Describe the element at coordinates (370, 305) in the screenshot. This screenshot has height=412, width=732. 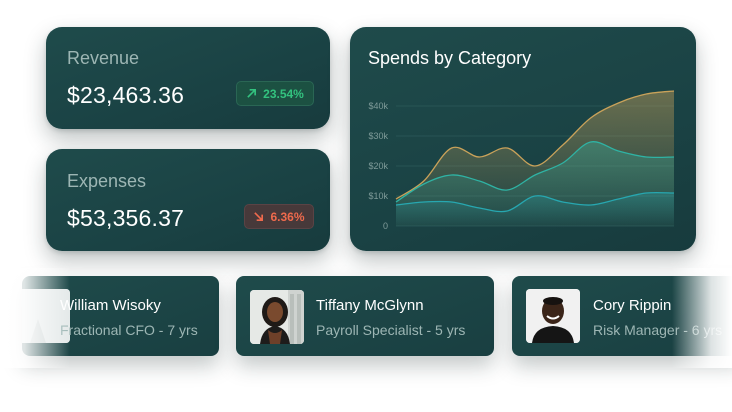
I see `person-name: Tiffany McGlynn` at that location.